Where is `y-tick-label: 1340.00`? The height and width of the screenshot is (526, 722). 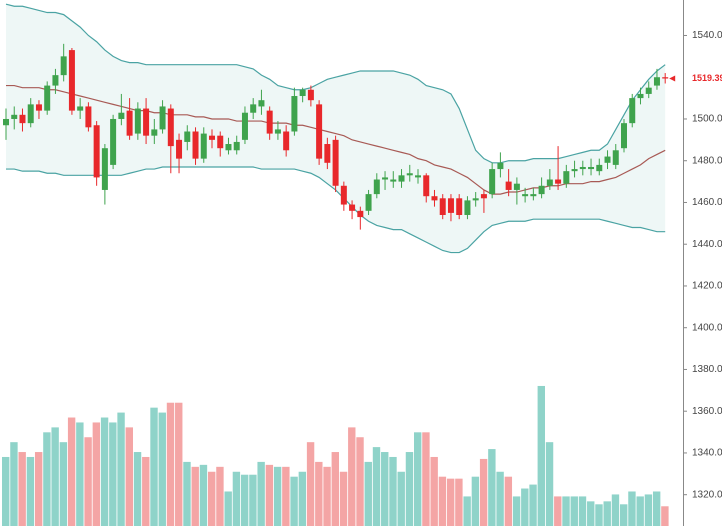
y-tick-label: 1340.00 is located at coordinates (707, 453).